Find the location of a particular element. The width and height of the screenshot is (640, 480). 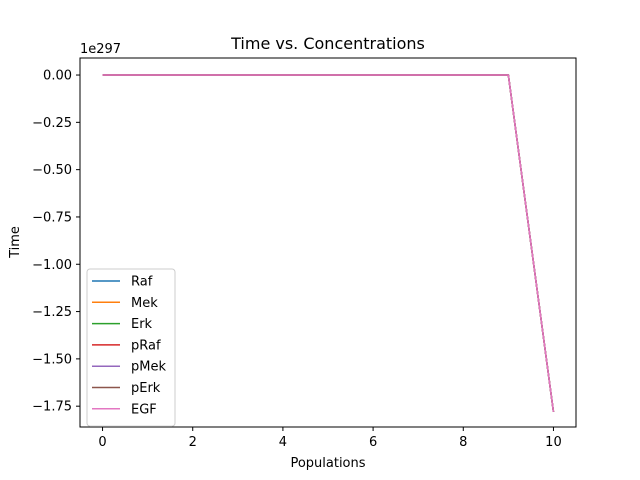

y-axis: 0.00 −0.25 −0.50 −0.75 −1.00 −1.25 −1.50 −1.75 is located at coordinates (56, 242).